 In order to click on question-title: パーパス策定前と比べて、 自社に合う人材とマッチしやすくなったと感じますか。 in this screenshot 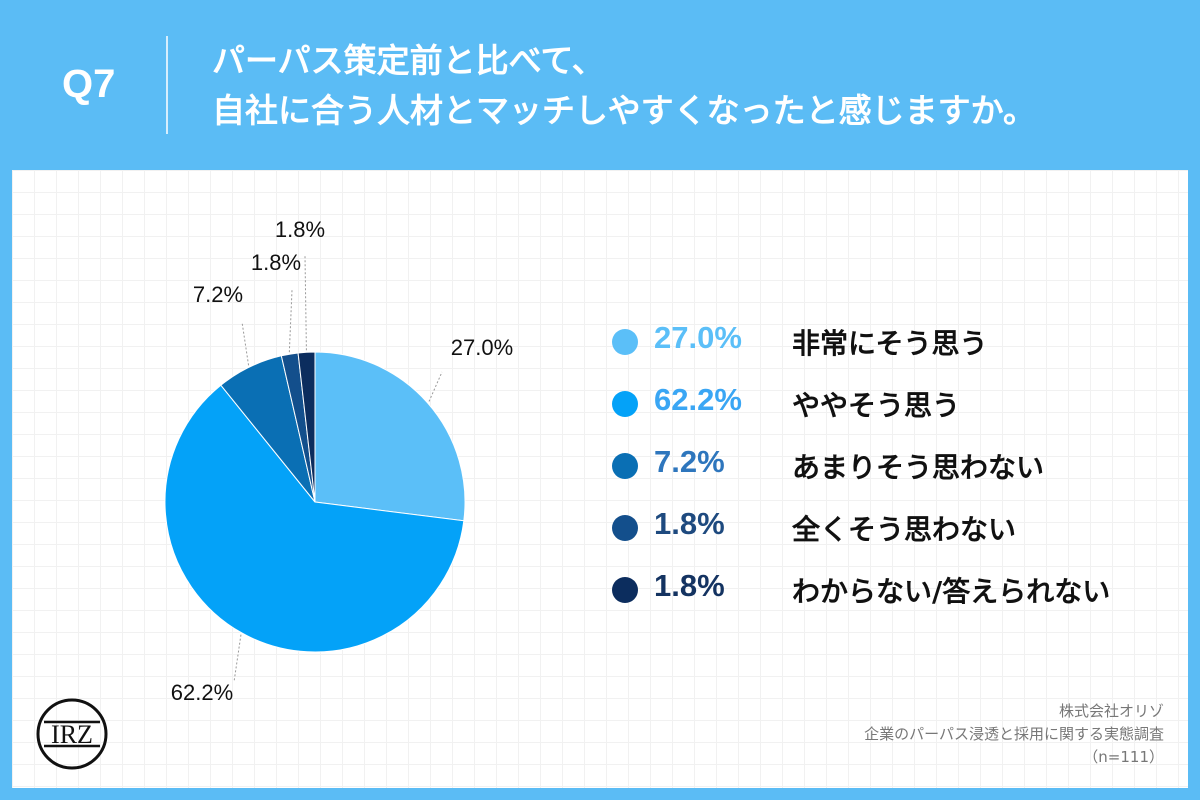, I will do `click(624, 86)`.